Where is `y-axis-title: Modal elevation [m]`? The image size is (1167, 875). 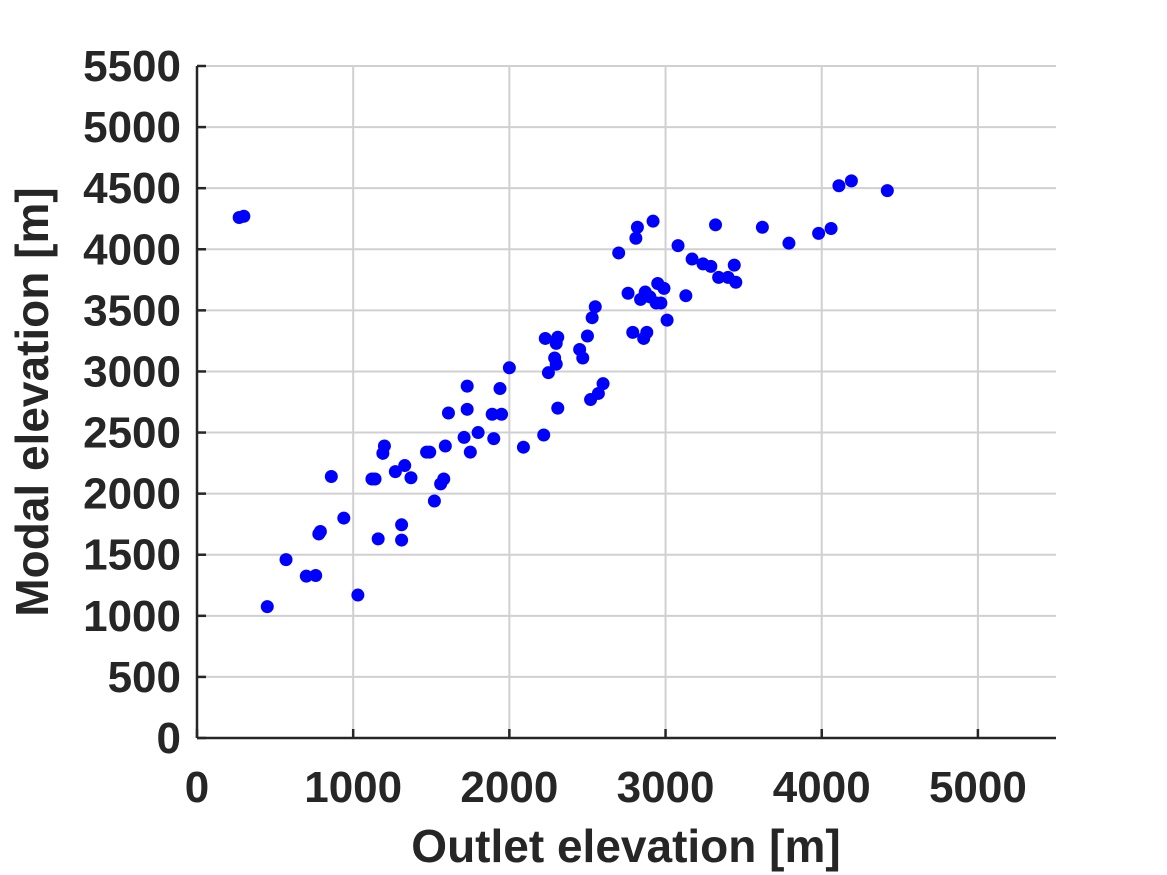
y-axis-title: Modal elevation [m] is located at coordinates (32, 401).